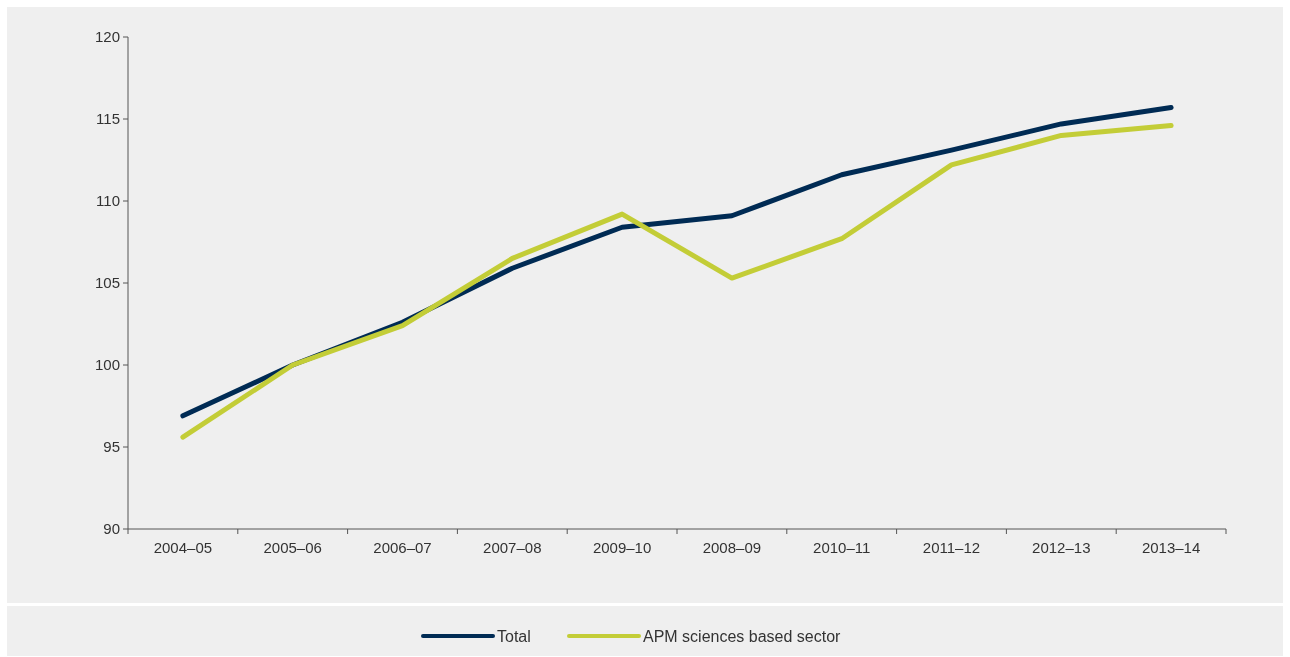 This screenshot has width=1290, height=657. Describe the element at coordinates (842, 547) in the screenshot. I see `x-tick-label: 2010–11` at that location.